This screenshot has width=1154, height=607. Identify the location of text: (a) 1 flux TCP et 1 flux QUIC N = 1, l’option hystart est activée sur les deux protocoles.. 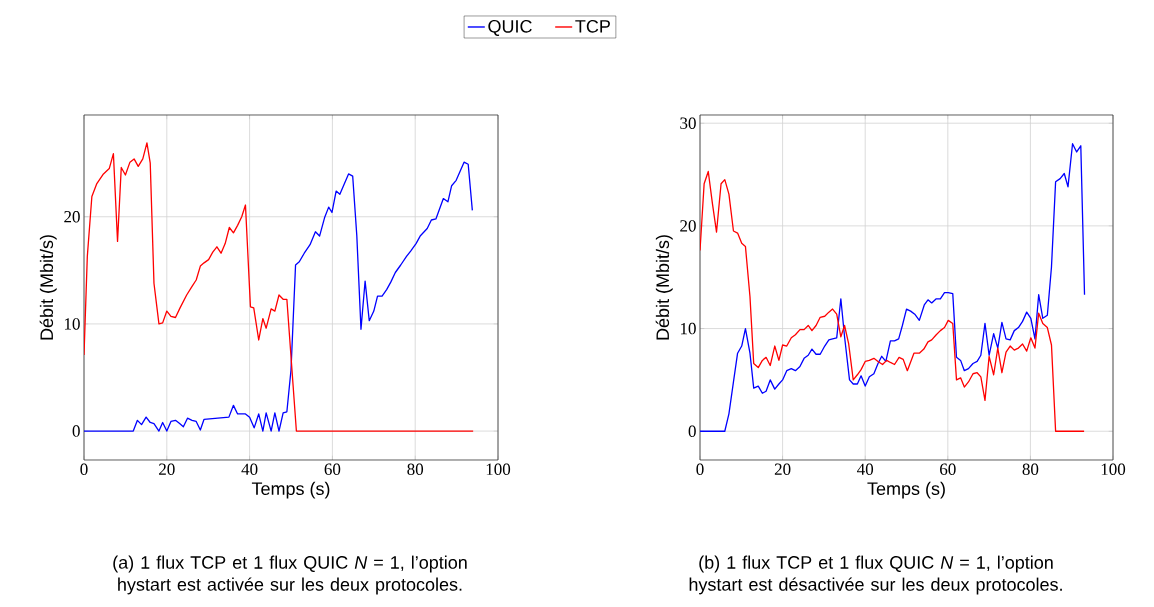
(290, 575).